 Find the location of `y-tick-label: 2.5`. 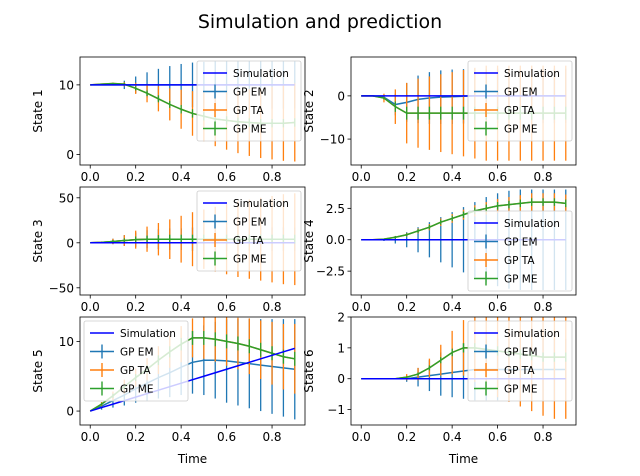

y-tick-label: 2.5 is located at coordinates (335, 209).